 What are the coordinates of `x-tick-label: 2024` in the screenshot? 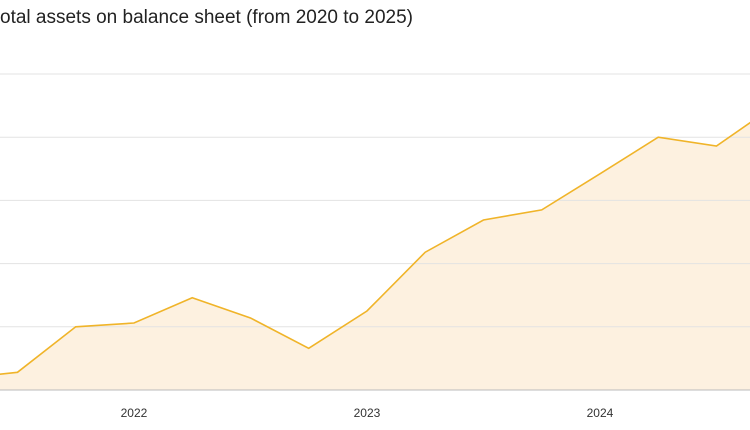 It's located at (600, 413).